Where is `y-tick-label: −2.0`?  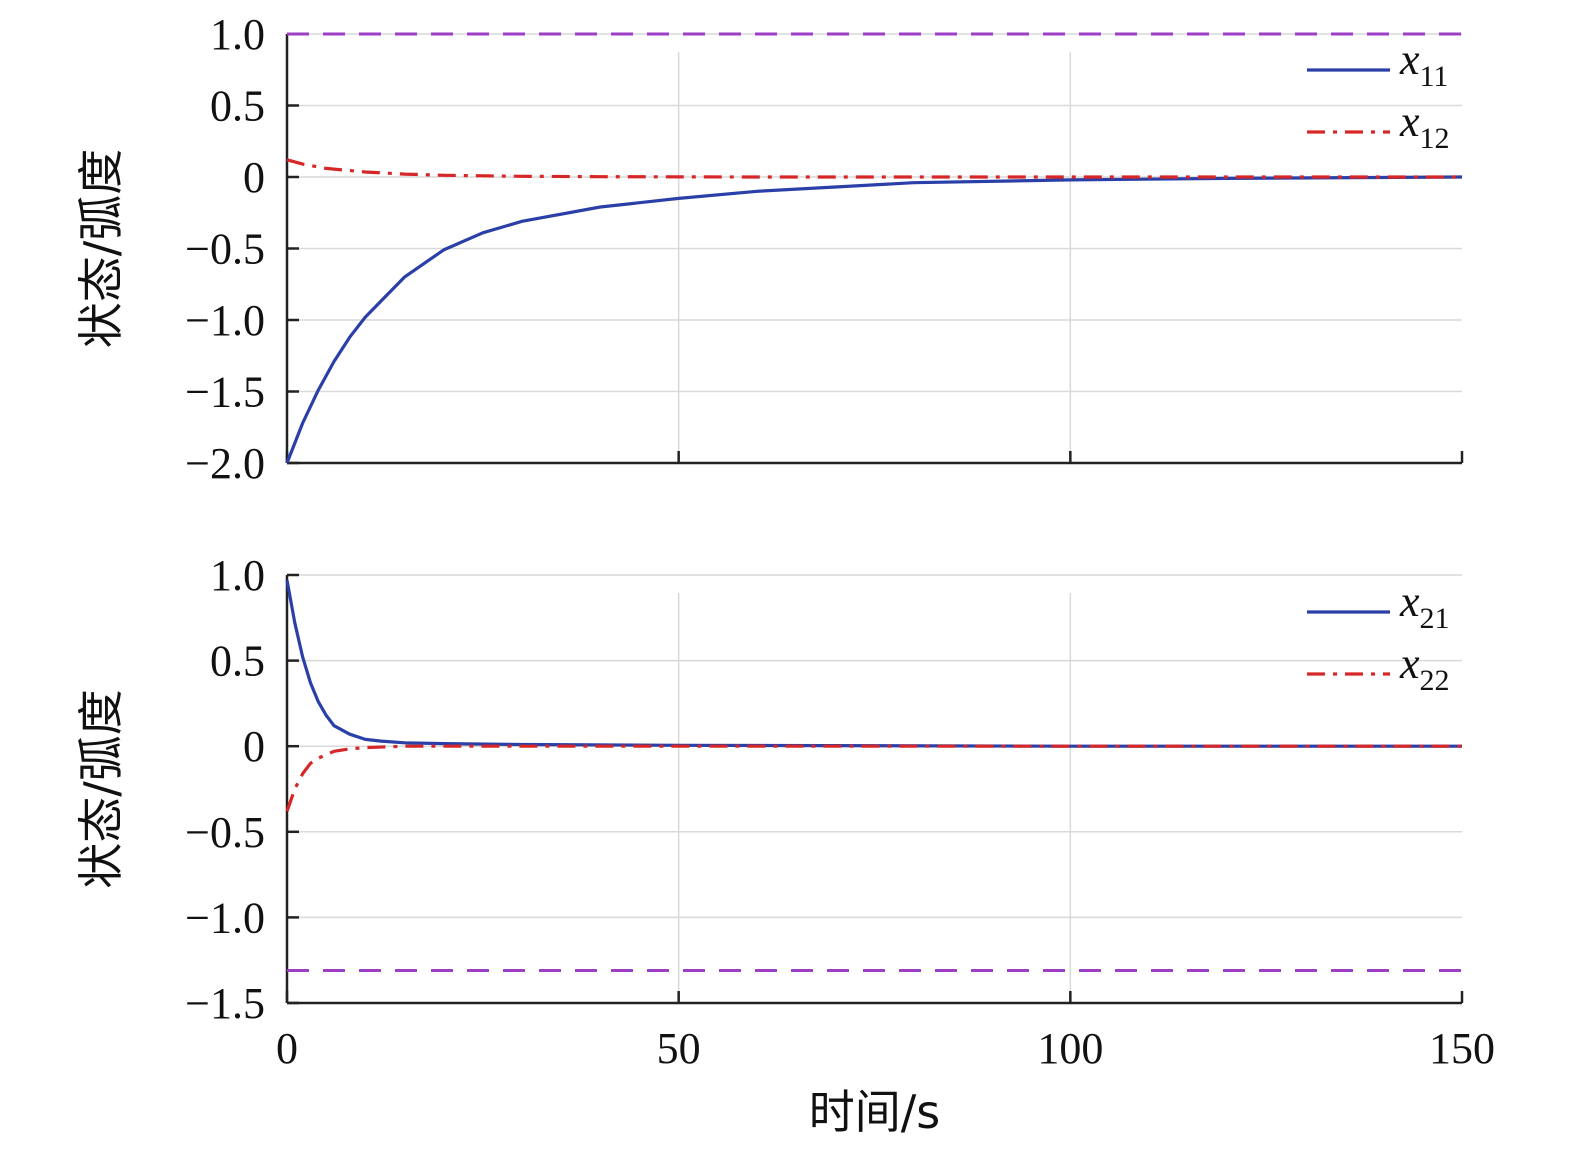 y-tick-label: −2.0 is located at coordinates (225, 463).